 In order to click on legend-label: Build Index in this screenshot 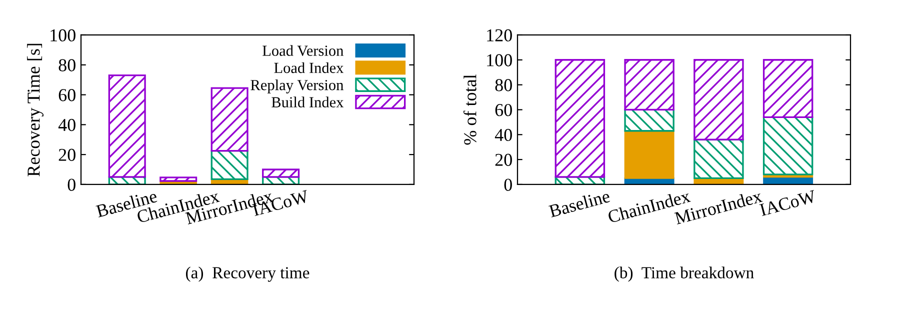, I will do `click(308, 102)`.